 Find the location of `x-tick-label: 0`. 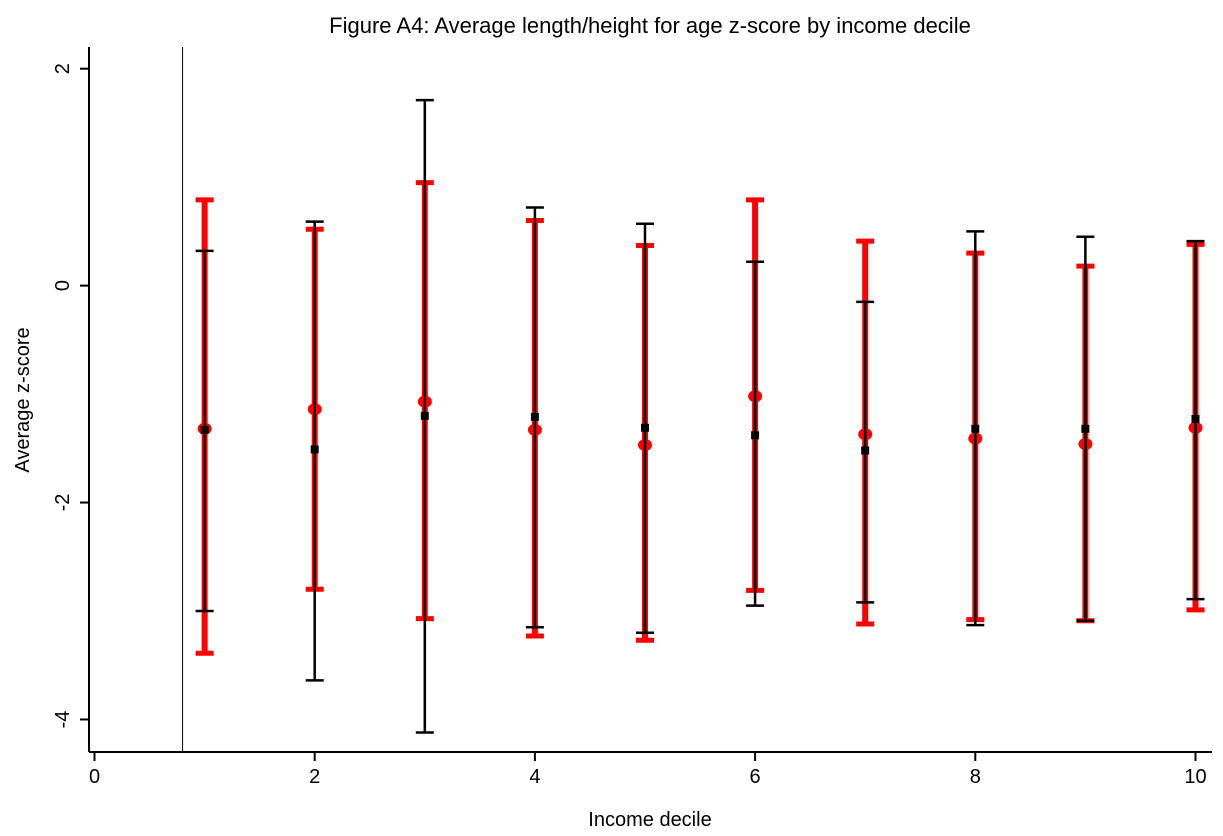

x-tick-label: 0 is located at coordinates (94, 777).